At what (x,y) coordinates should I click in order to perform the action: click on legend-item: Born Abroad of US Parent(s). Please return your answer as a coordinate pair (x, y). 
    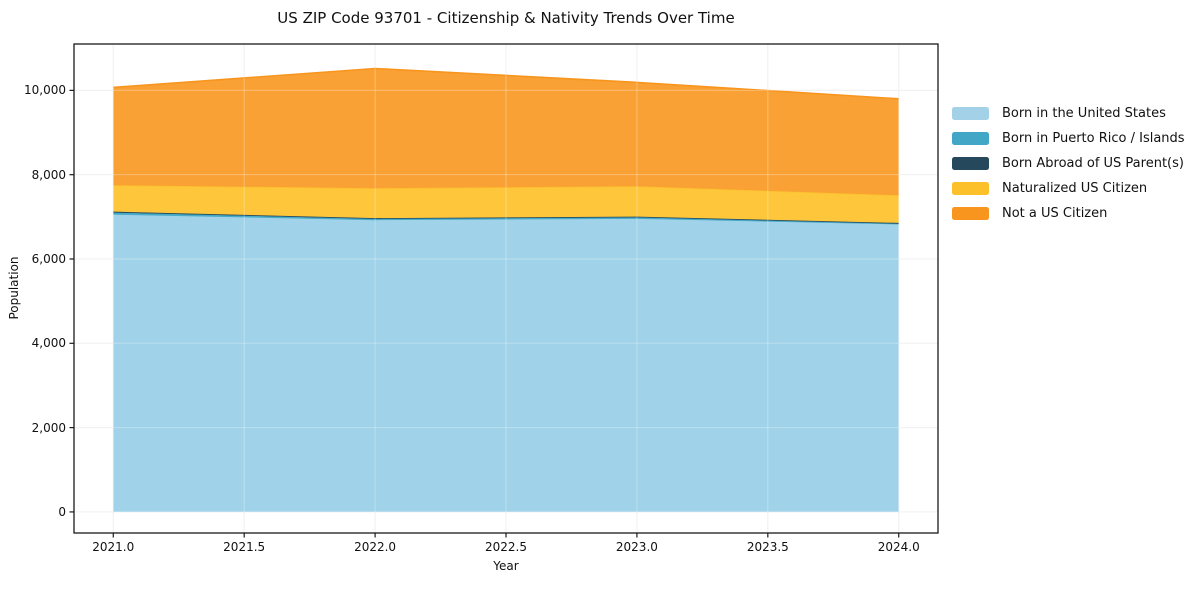
    Looking at the image, I should click on (1068, 163).